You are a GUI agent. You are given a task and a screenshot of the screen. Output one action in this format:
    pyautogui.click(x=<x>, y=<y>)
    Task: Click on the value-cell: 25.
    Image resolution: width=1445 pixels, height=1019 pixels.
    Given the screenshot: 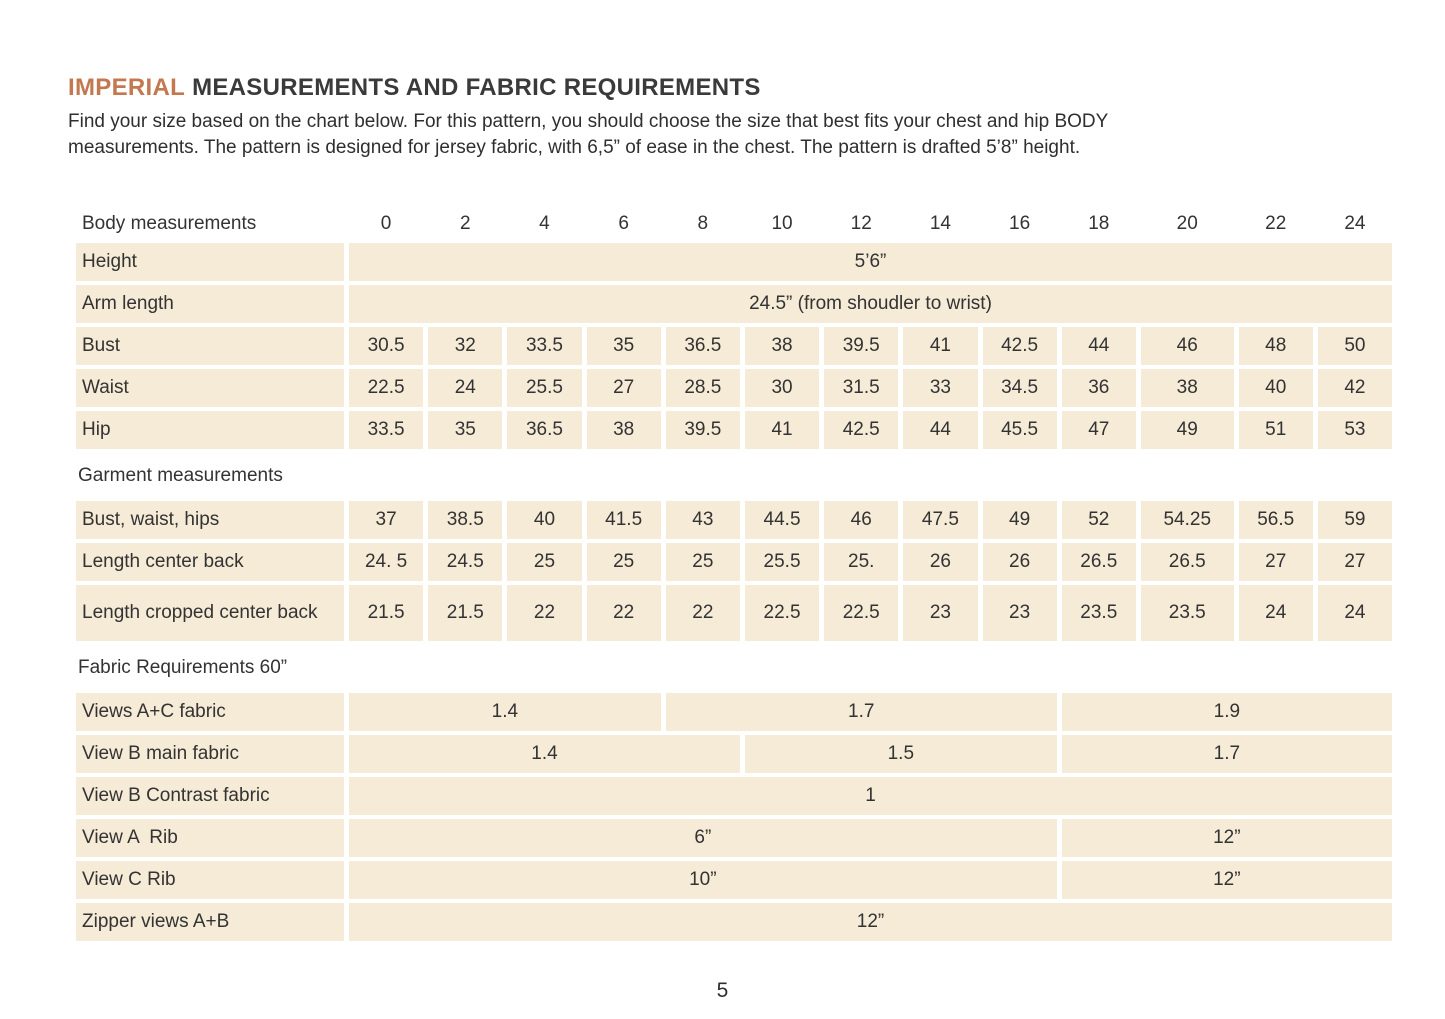 What is the action you would take?
    pyautogui.click(x=861, y=562)
    